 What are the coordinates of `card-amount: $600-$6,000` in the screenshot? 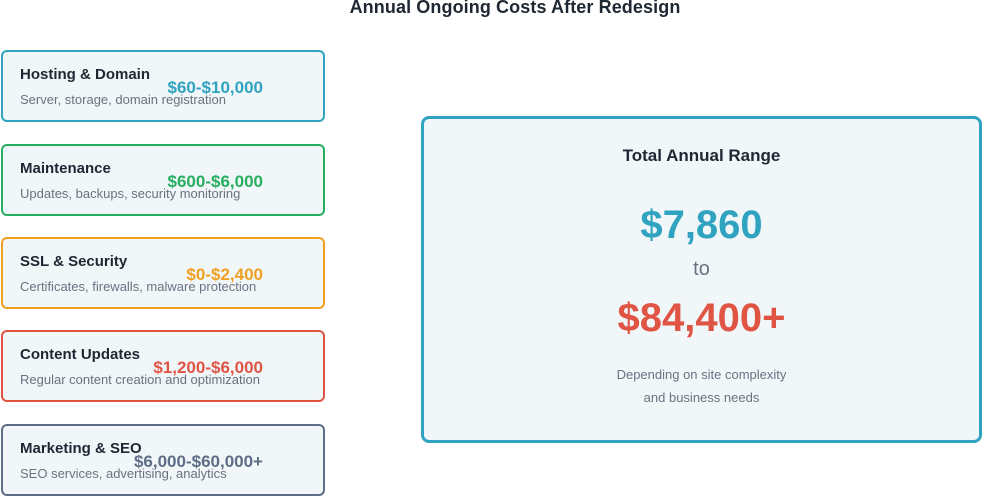 It's located at (215, 181).